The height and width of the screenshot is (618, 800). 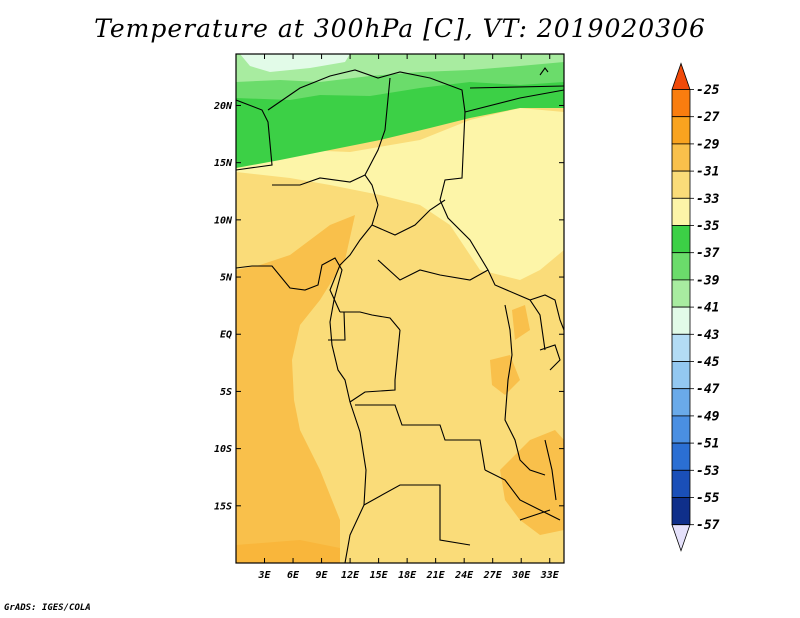 What do you see at coordinates (708, 144) in the screenshot?
I see `colorbar-label: -29` at bounding box center [708, 144].